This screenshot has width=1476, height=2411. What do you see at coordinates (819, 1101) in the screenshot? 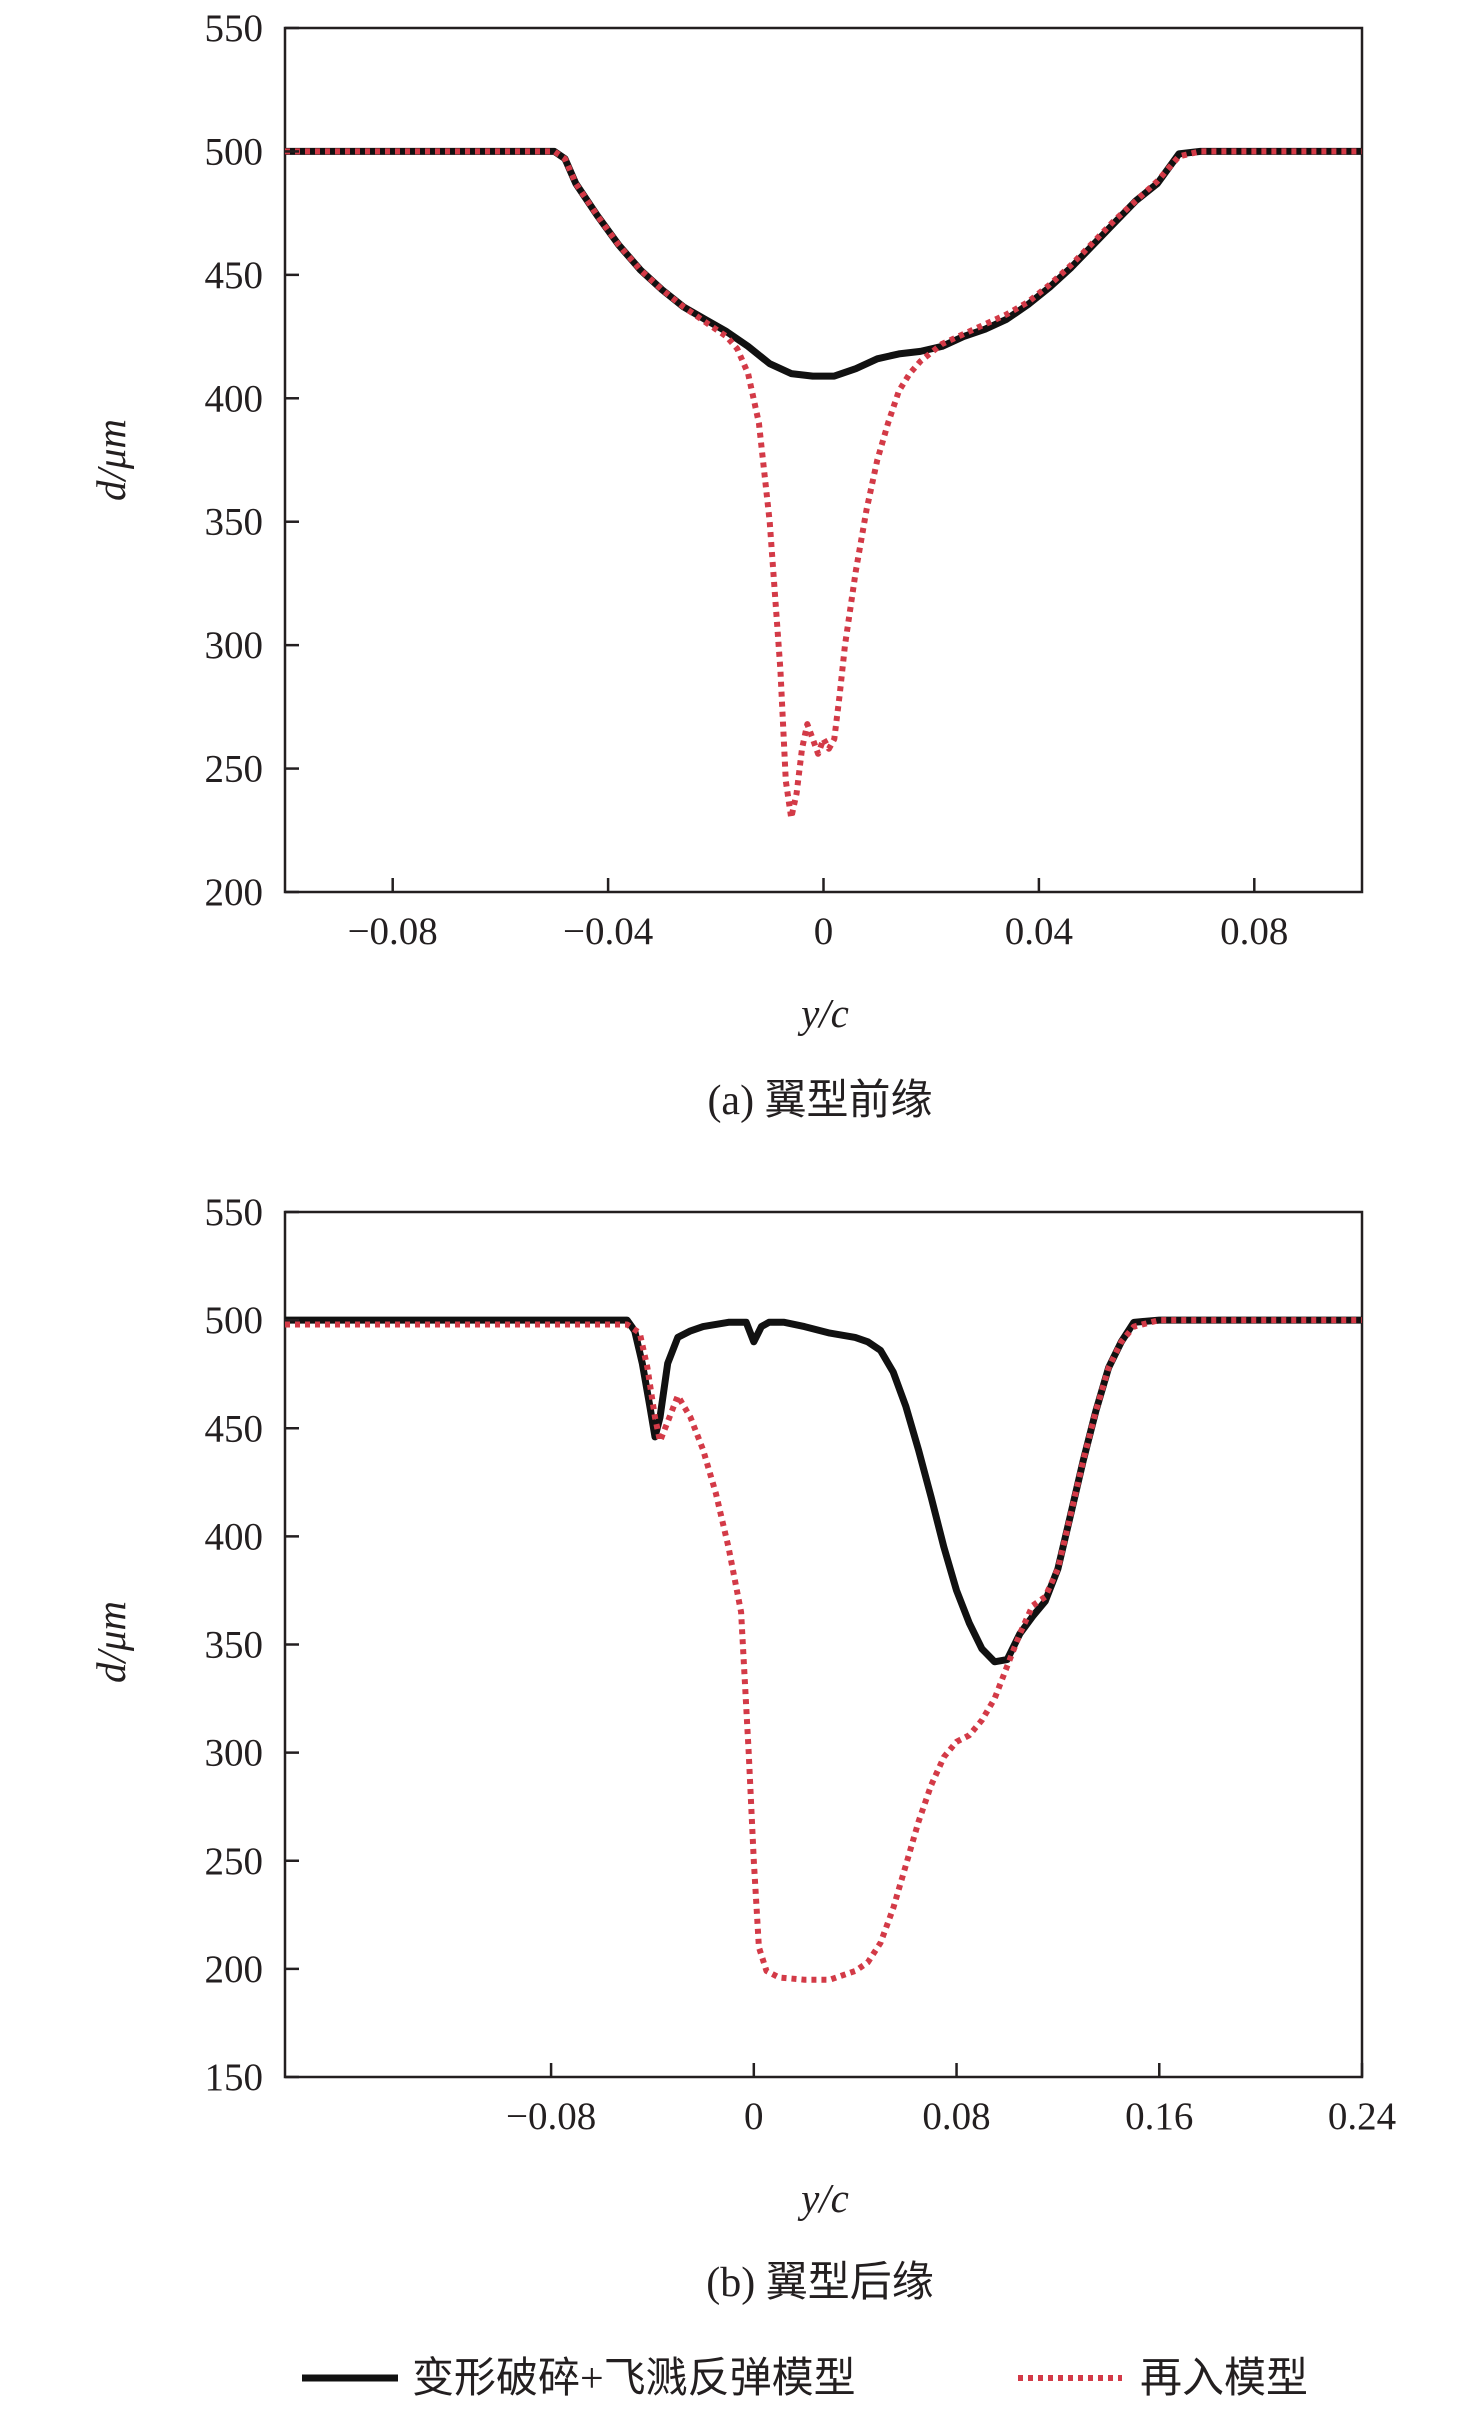
I see `panel-caption: (a) 翼型前缘` at bounding box center [819, 1101].